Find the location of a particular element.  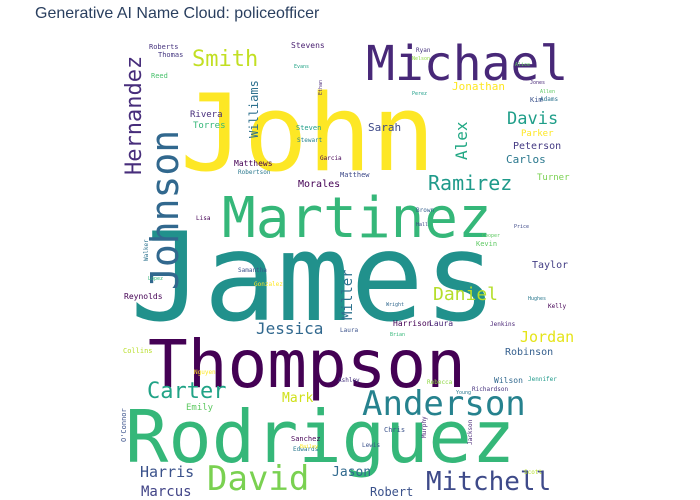

word-anderson: Anderson is located at coordinates (444, 404).